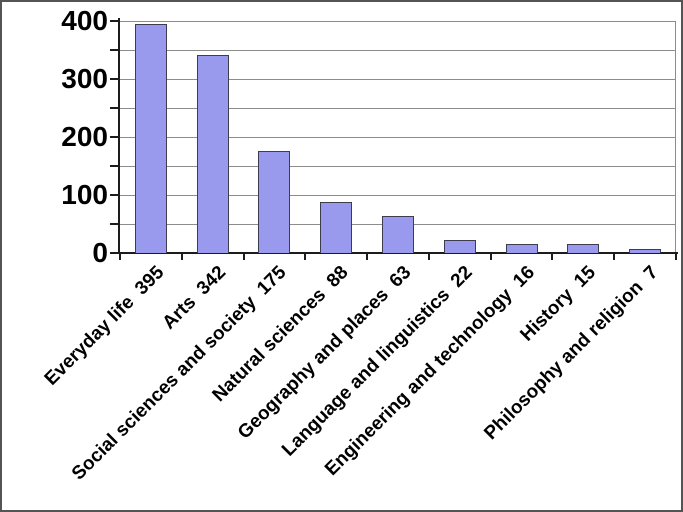 This screenshot has width=683, height=512. What do you see at coordinates (675, 137) in the screenshot?
I see `plot-right-border` at bounding box center [675, 137].